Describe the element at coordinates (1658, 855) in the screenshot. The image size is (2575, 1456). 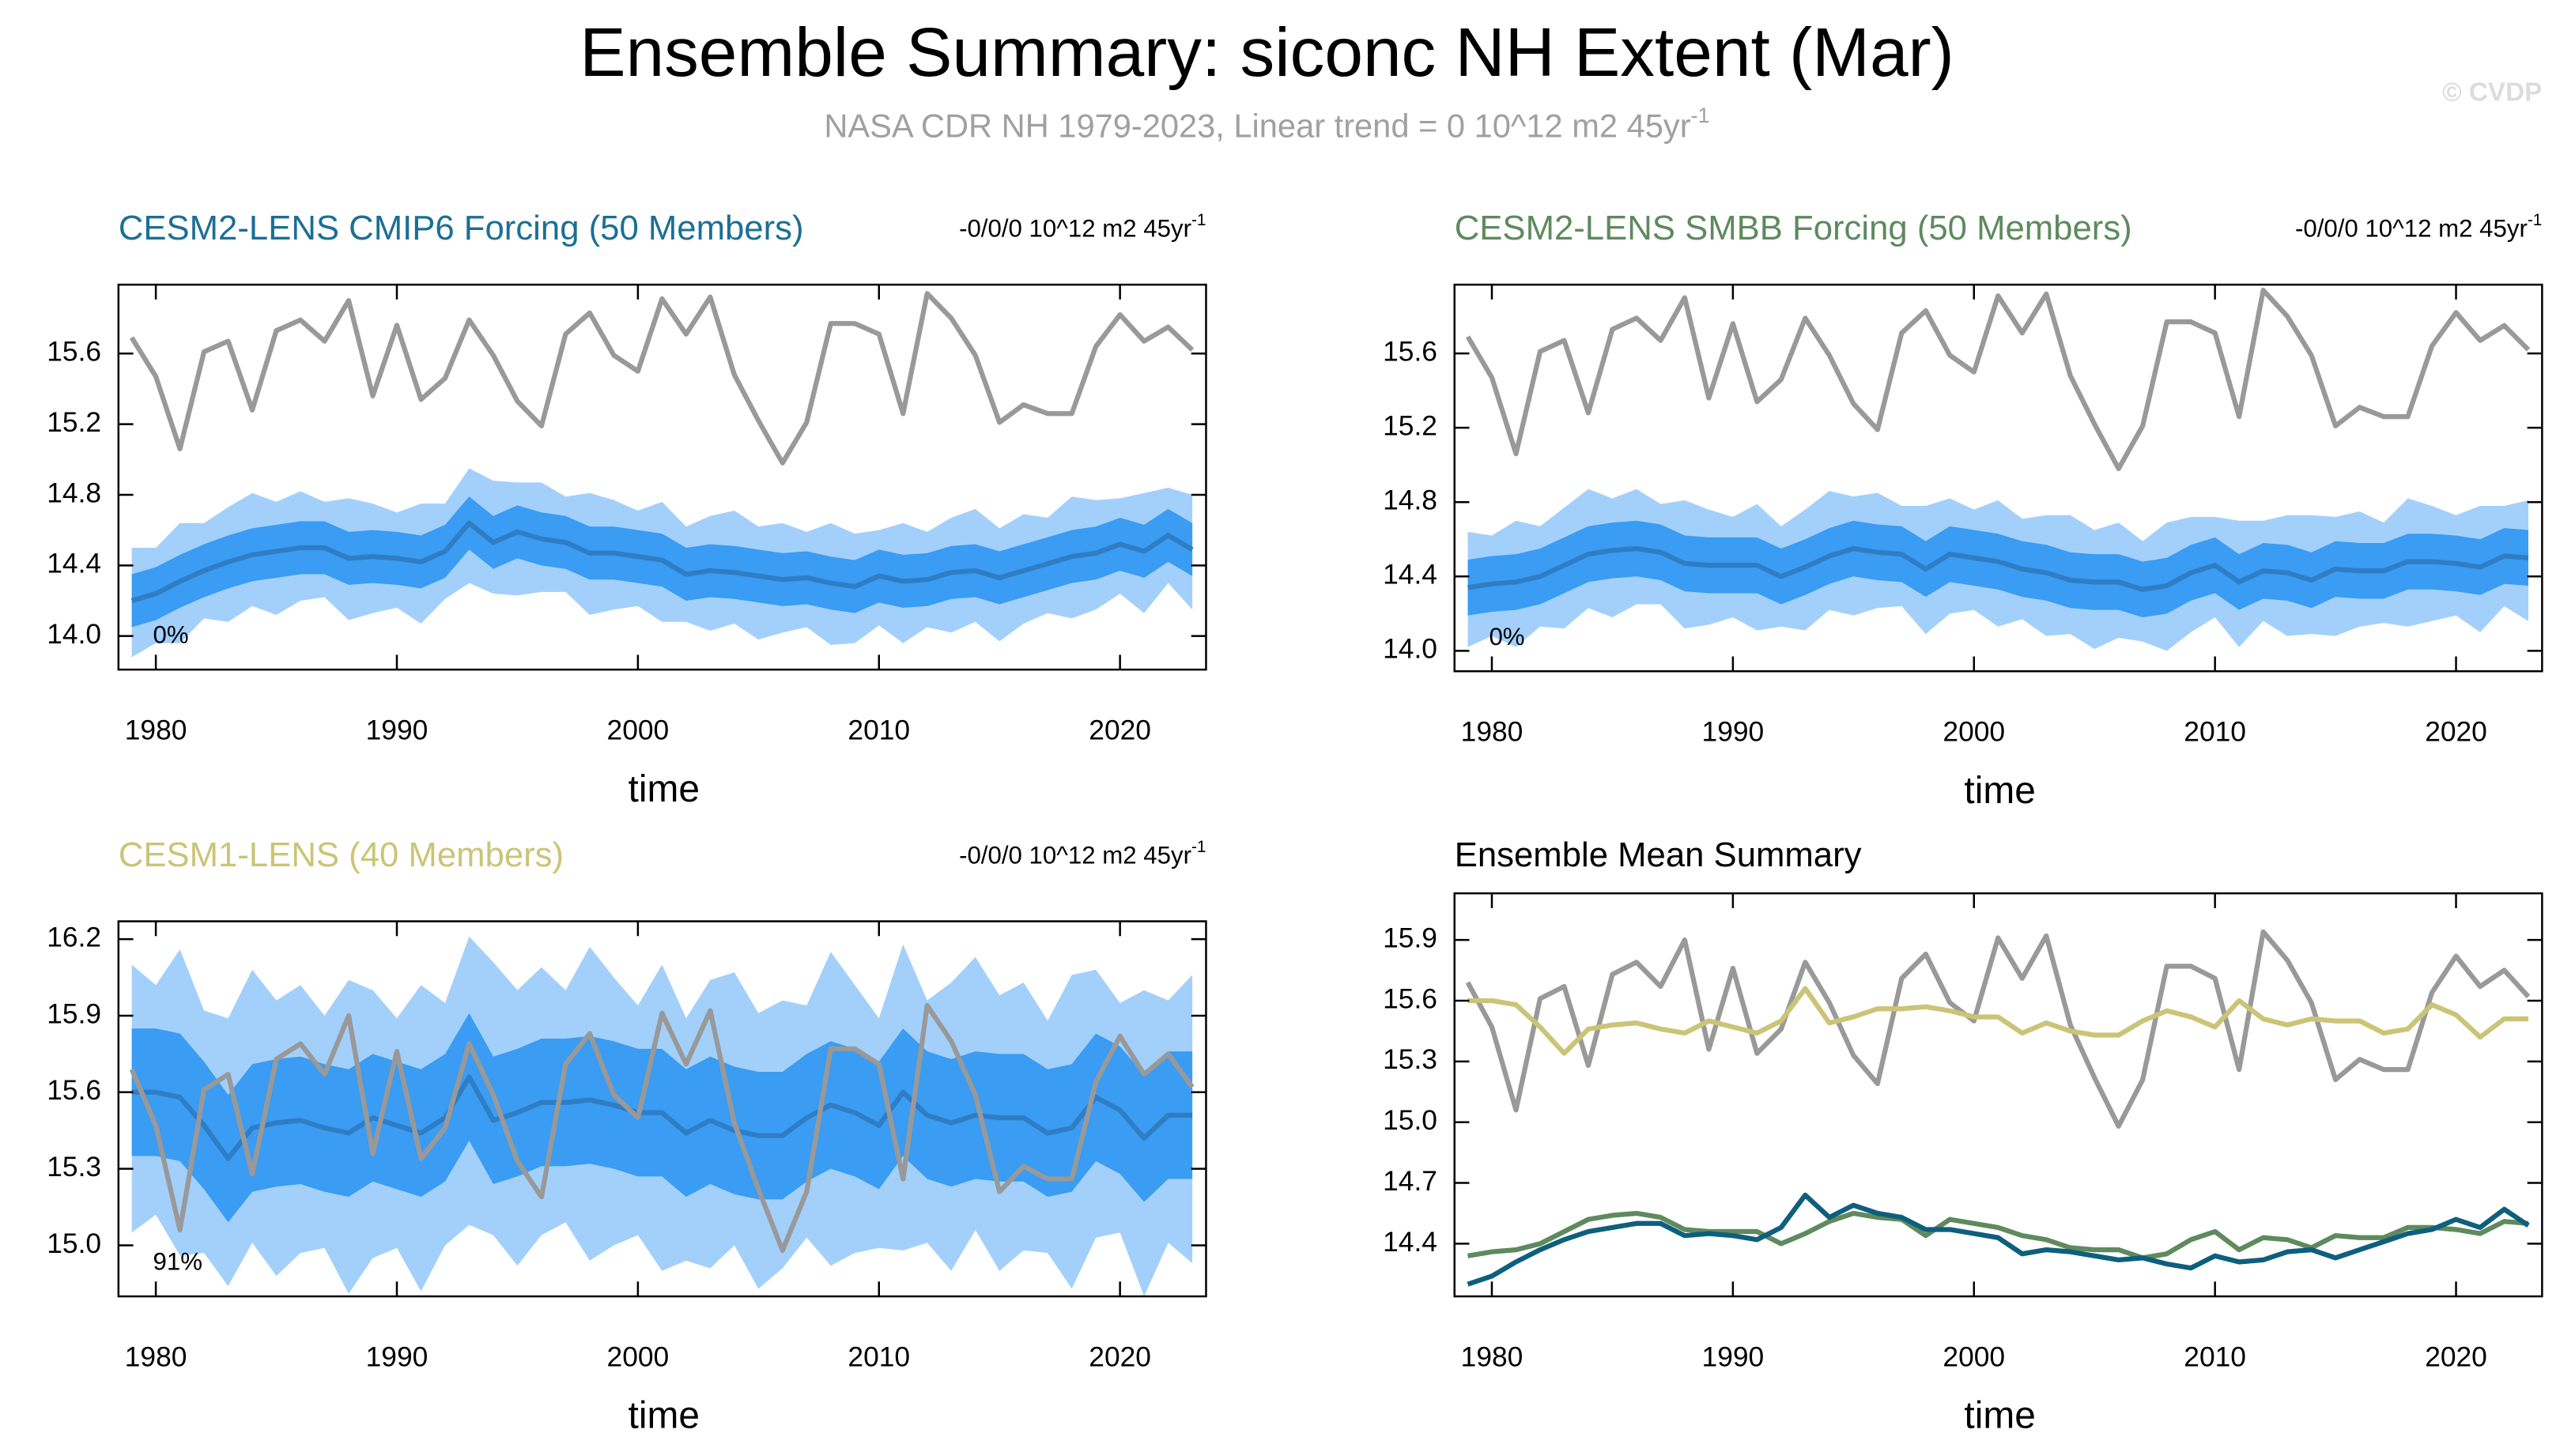
I see `panel-title: Ensemble Mean Summary` at that location.